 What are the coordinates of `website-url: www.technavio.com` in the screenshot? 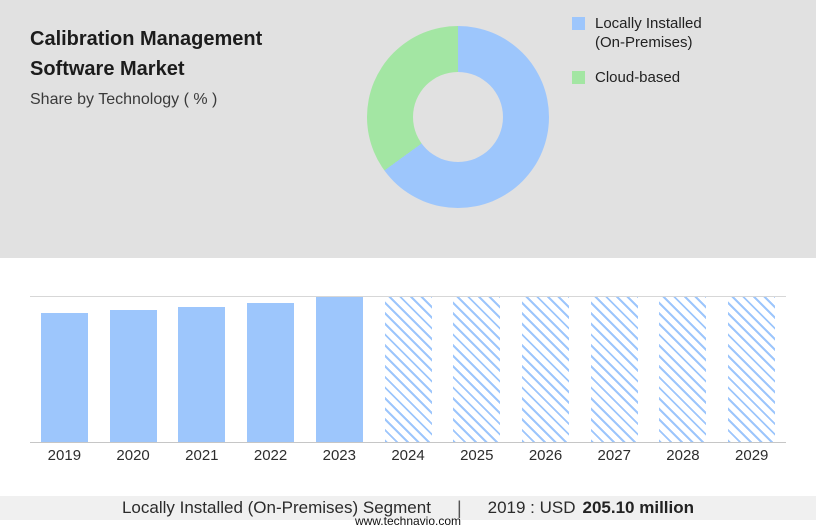 It's located at (408, 521).